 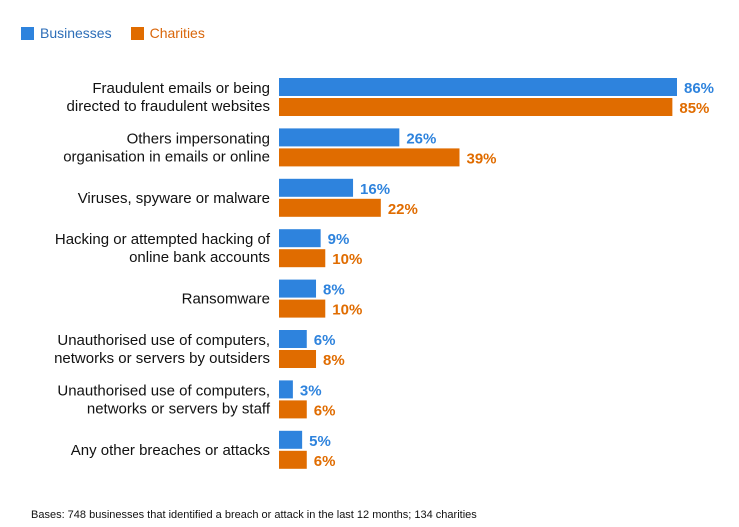 What do you see at coordinates (334, 360) in the screenshot?
I see `data-label-charities: 8%` at bounding box center [334, 360].